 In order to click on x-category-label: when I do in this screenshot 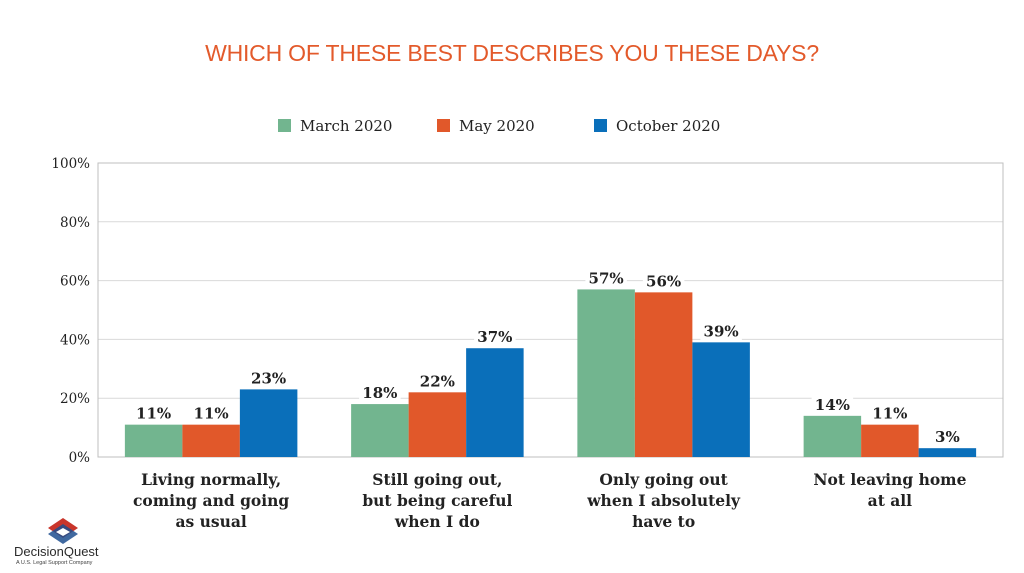, I will do `click(437, 521)`.